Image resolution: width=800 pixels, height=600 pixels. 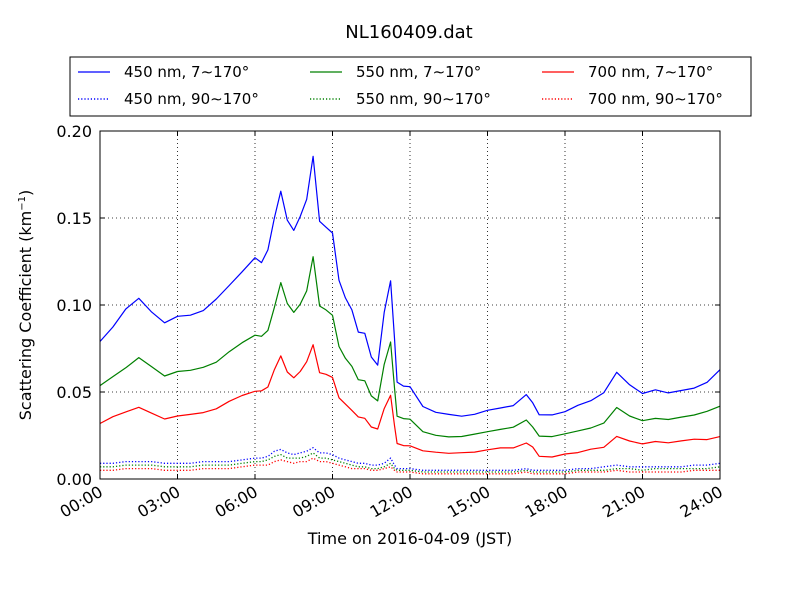 What do you see at coordinates (623, 502) in the screenshot?
I see `x-tick-label: 21:00` at bounding box center [623, 502].